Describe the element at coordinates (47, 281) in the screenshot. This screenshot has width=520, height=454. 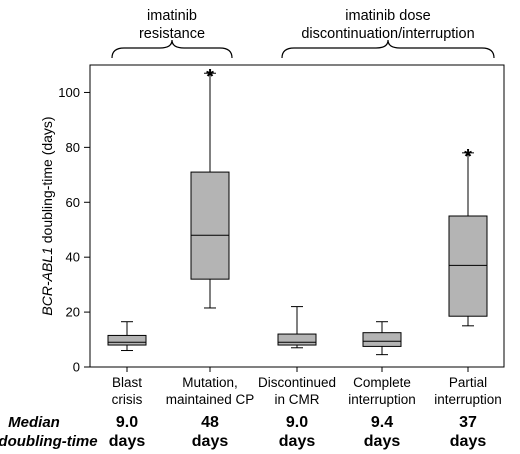
I see `y-axis-label-gene: BCR-ABL1` at that location.